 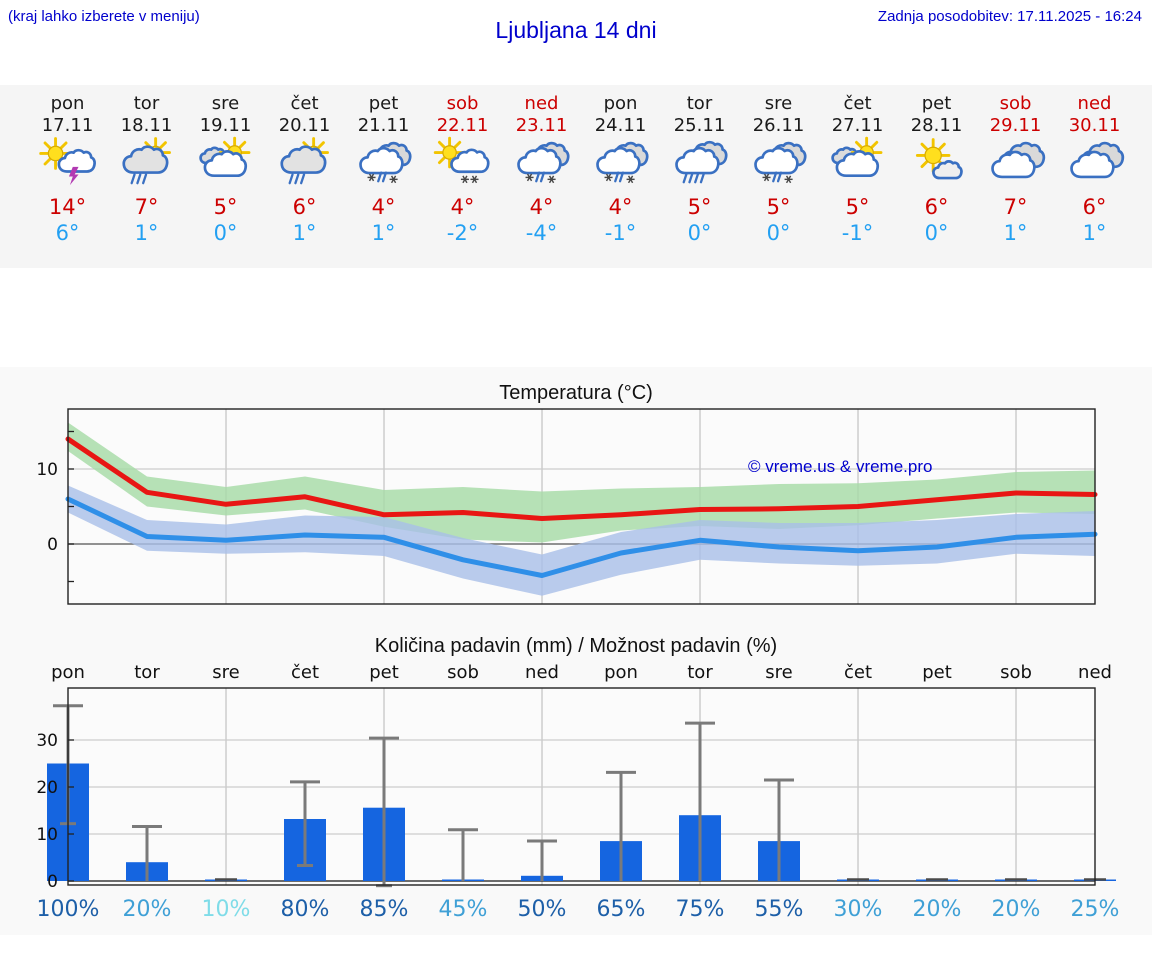 What do you see at coordinates (542, 909) in the screenshot?
I see `svg-text: 50%` at bounding box center [542, 909].